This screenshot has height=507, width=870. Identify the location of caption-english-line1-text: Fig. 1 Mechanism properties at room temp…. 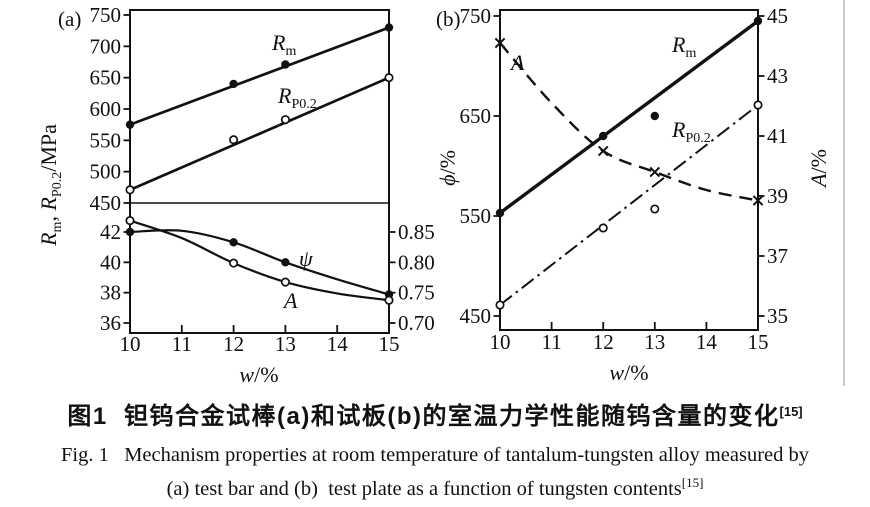
(435, 455).